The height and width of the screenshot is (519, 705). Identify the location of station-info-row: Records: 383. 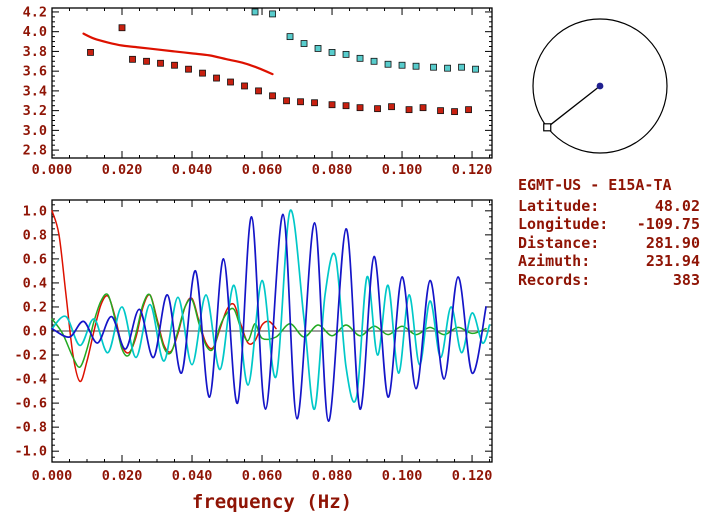
(609, 280).